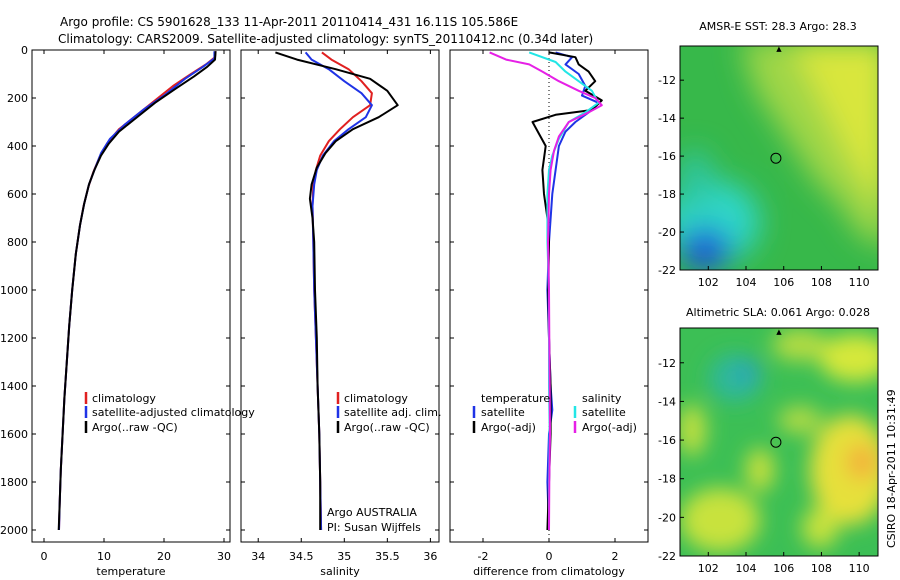 The height and width of the screenshot is (580, 900). I want to click on series-line-climatology, so click(137, 291).